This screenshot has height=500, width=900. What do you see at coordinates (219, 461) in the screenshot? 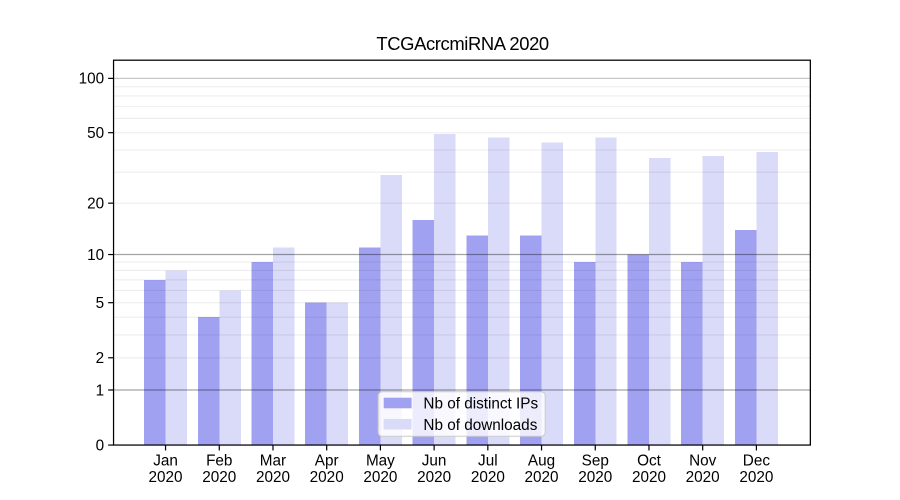
I see `svg-text: Feb` at bounding box center [219, 461].